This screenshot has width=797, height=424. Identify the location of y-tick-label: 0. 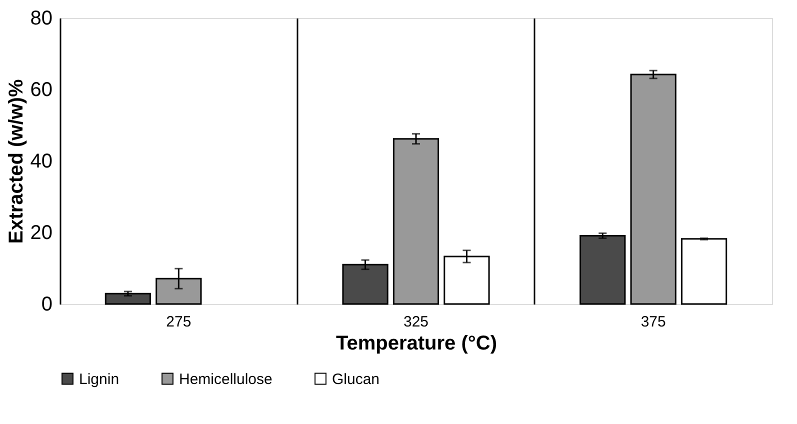
(46, 305).